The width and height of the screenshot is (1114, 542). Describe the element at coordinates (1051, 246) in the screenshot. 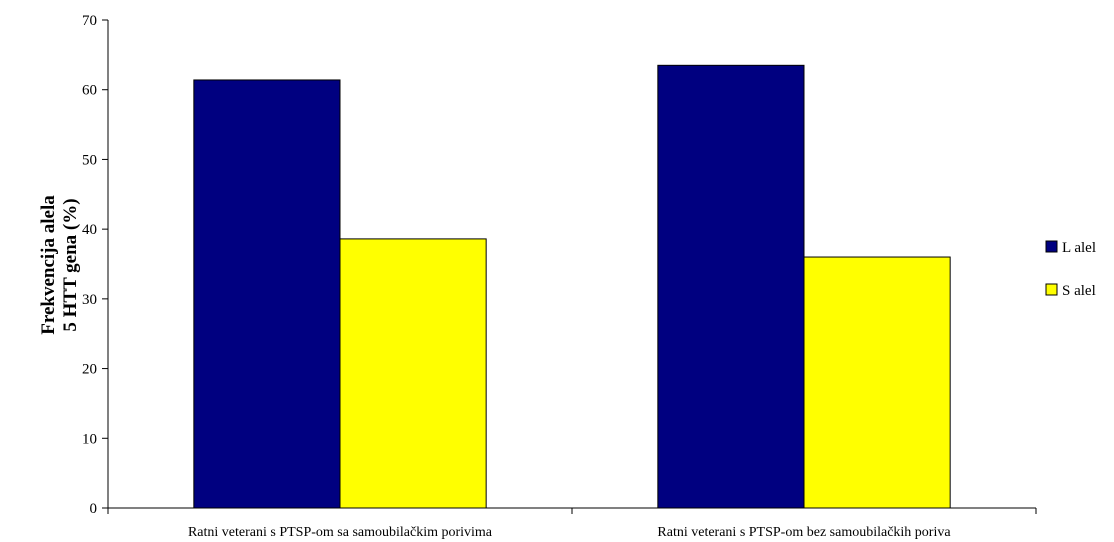

I see `legend-swatch-l-alel` at that location.